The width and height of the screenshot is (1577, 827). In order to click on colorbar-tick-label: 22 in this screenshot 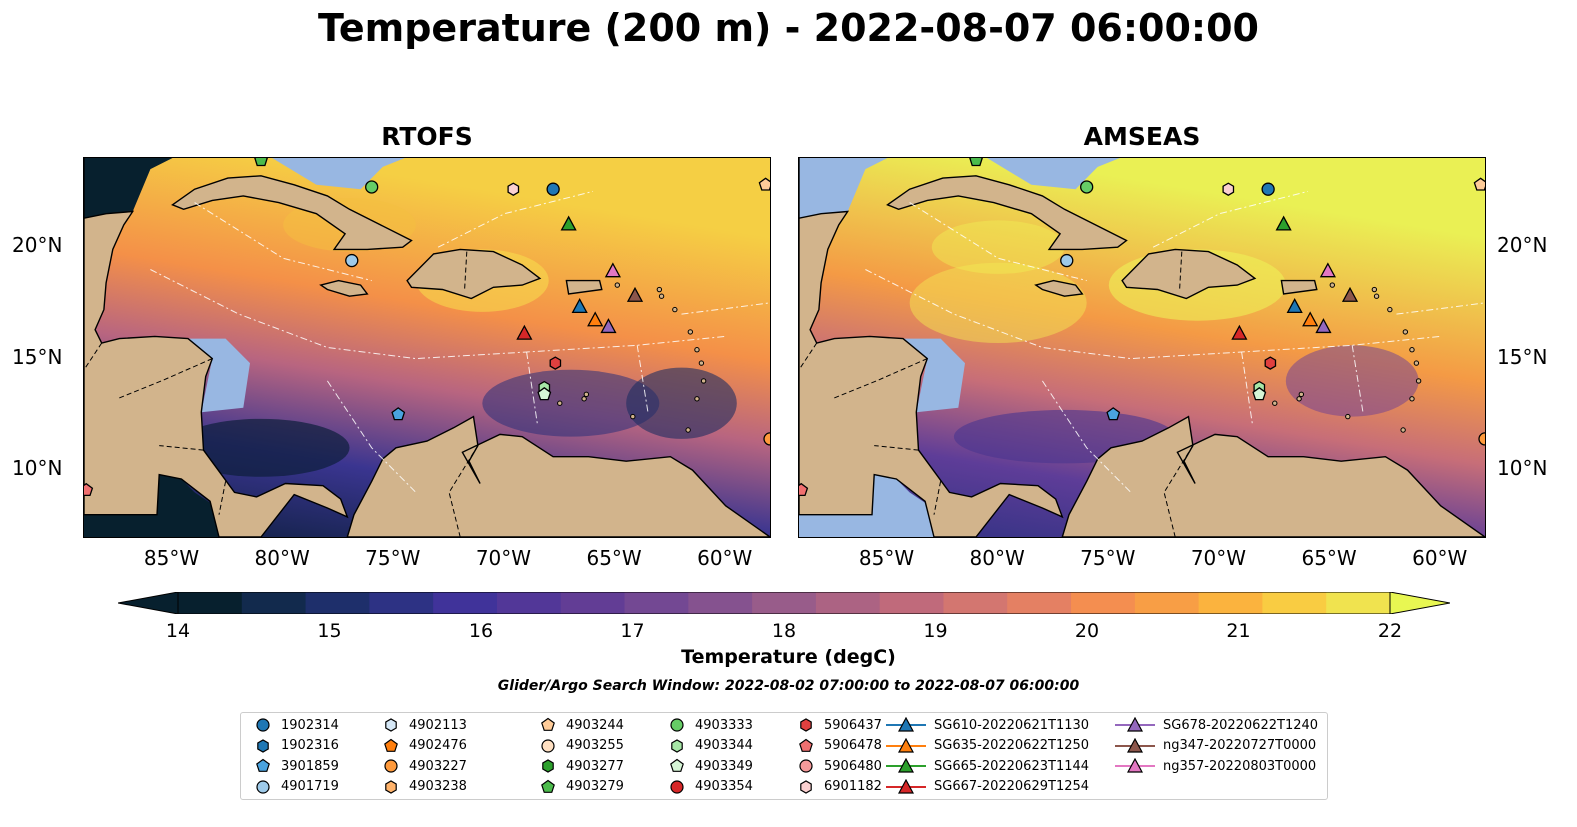, I will do `click(1390, 631)`.